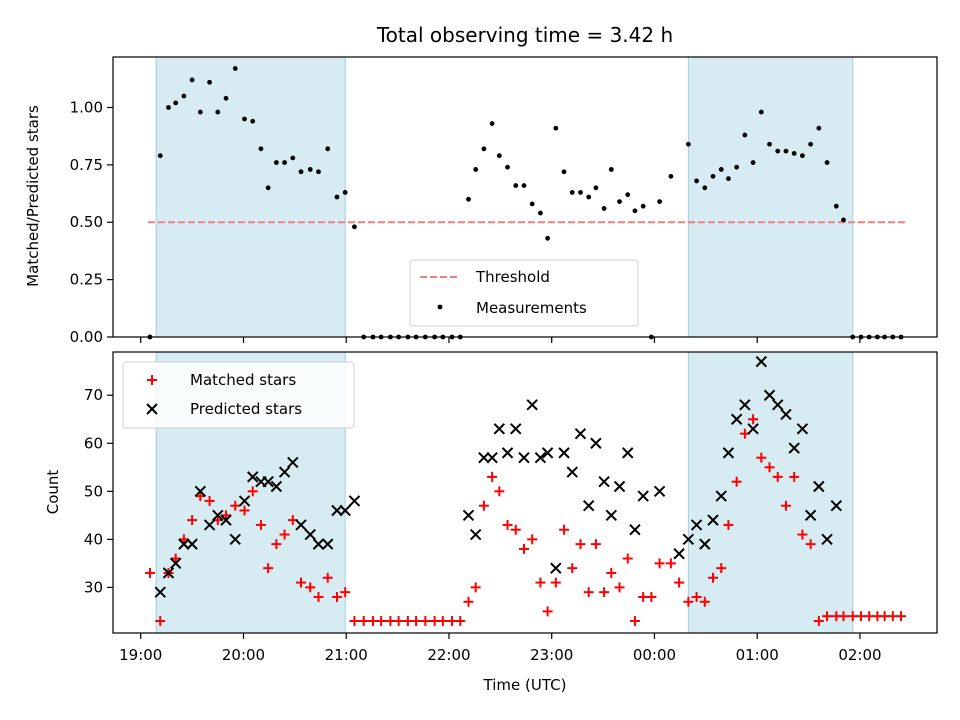 This screenshot has height=720, width=960. I want to click on bottom-y-axis-label: Count, so click(53, 492).